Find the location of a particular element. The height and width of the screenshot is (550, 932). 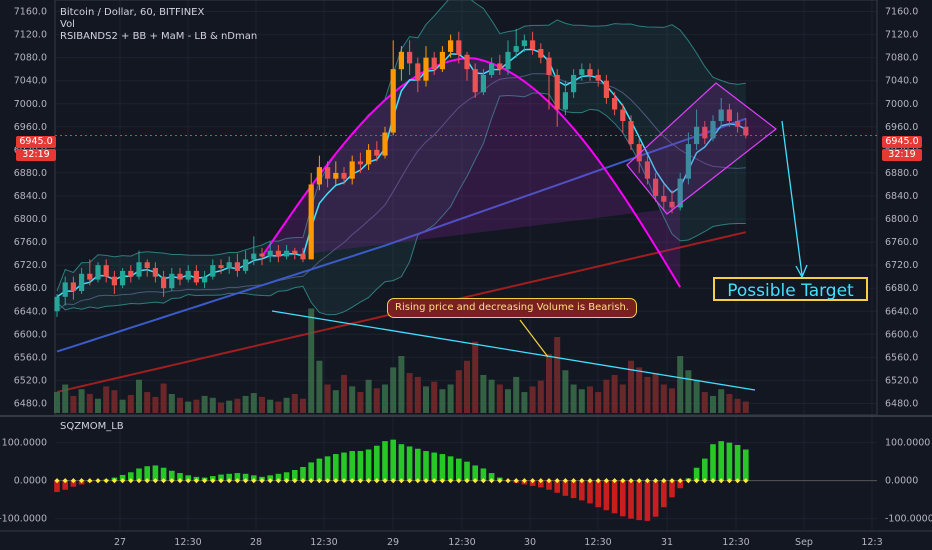

price-tick-left: 7160.0 is located at coordinates (30, 12).